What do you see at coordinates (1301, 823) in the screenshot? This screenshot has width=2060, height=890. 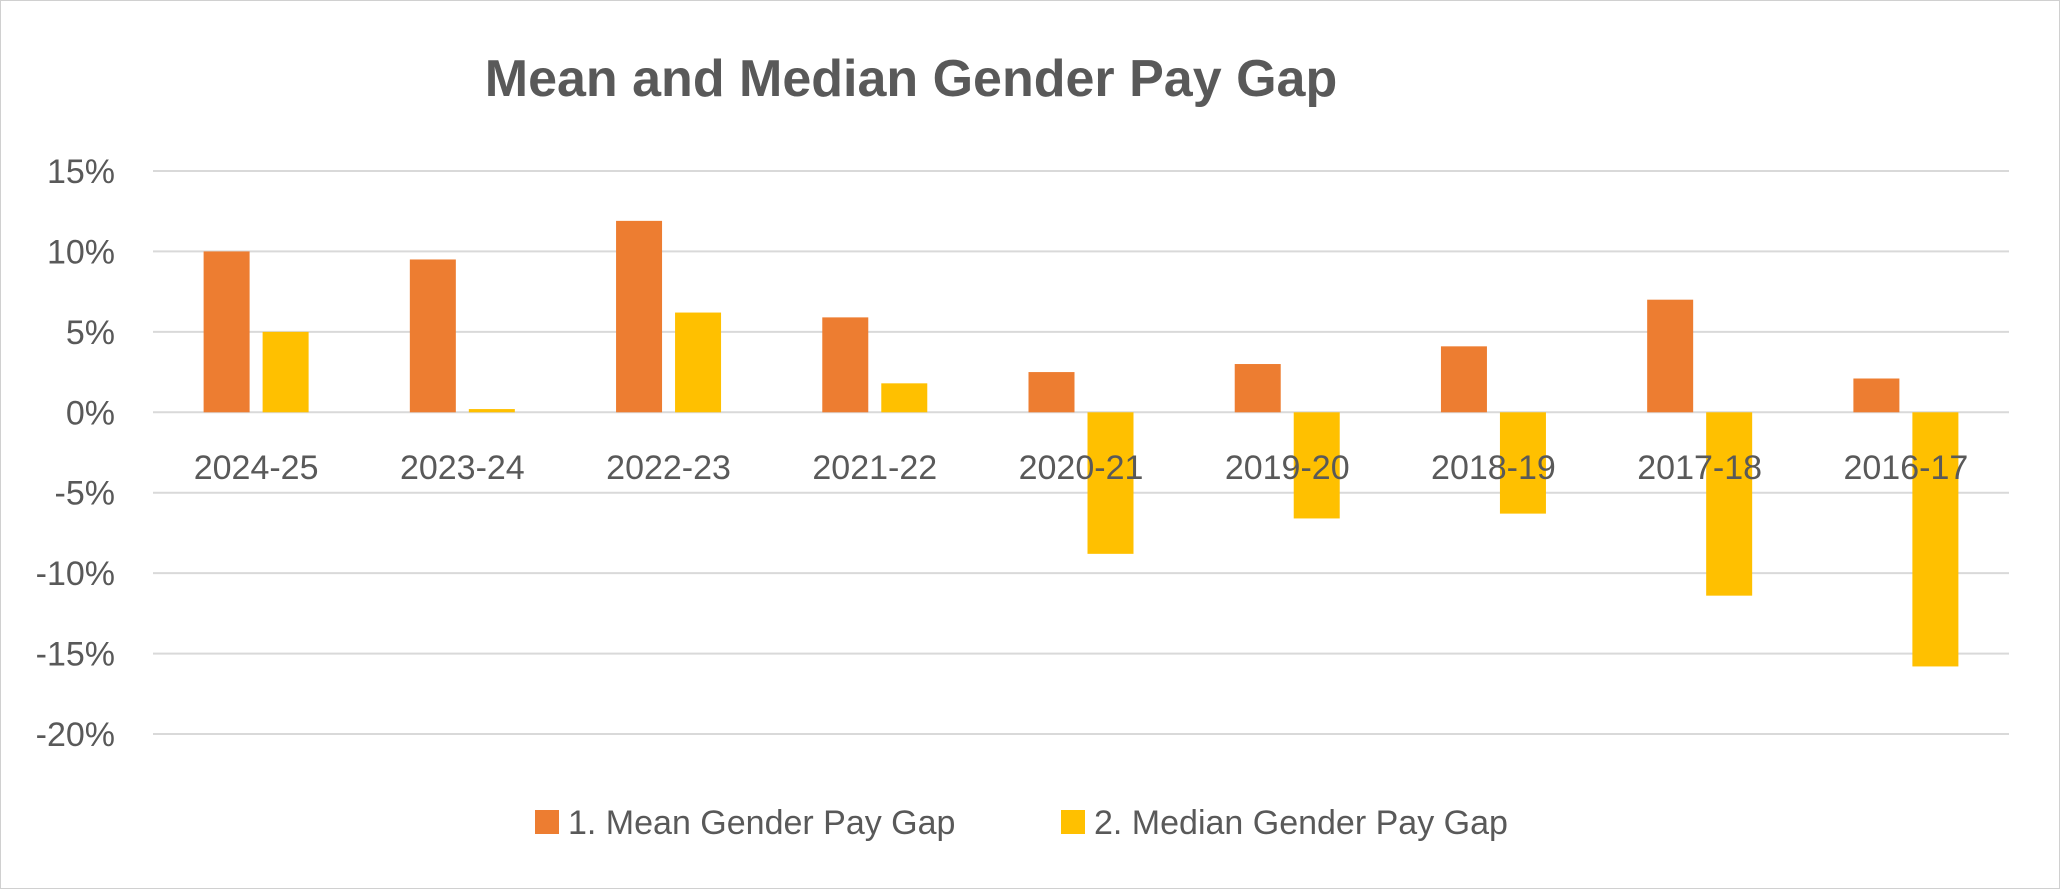 I see `legend-label-median: 2. Median Gender Pay Gap` at bounding box center [1301, 823].